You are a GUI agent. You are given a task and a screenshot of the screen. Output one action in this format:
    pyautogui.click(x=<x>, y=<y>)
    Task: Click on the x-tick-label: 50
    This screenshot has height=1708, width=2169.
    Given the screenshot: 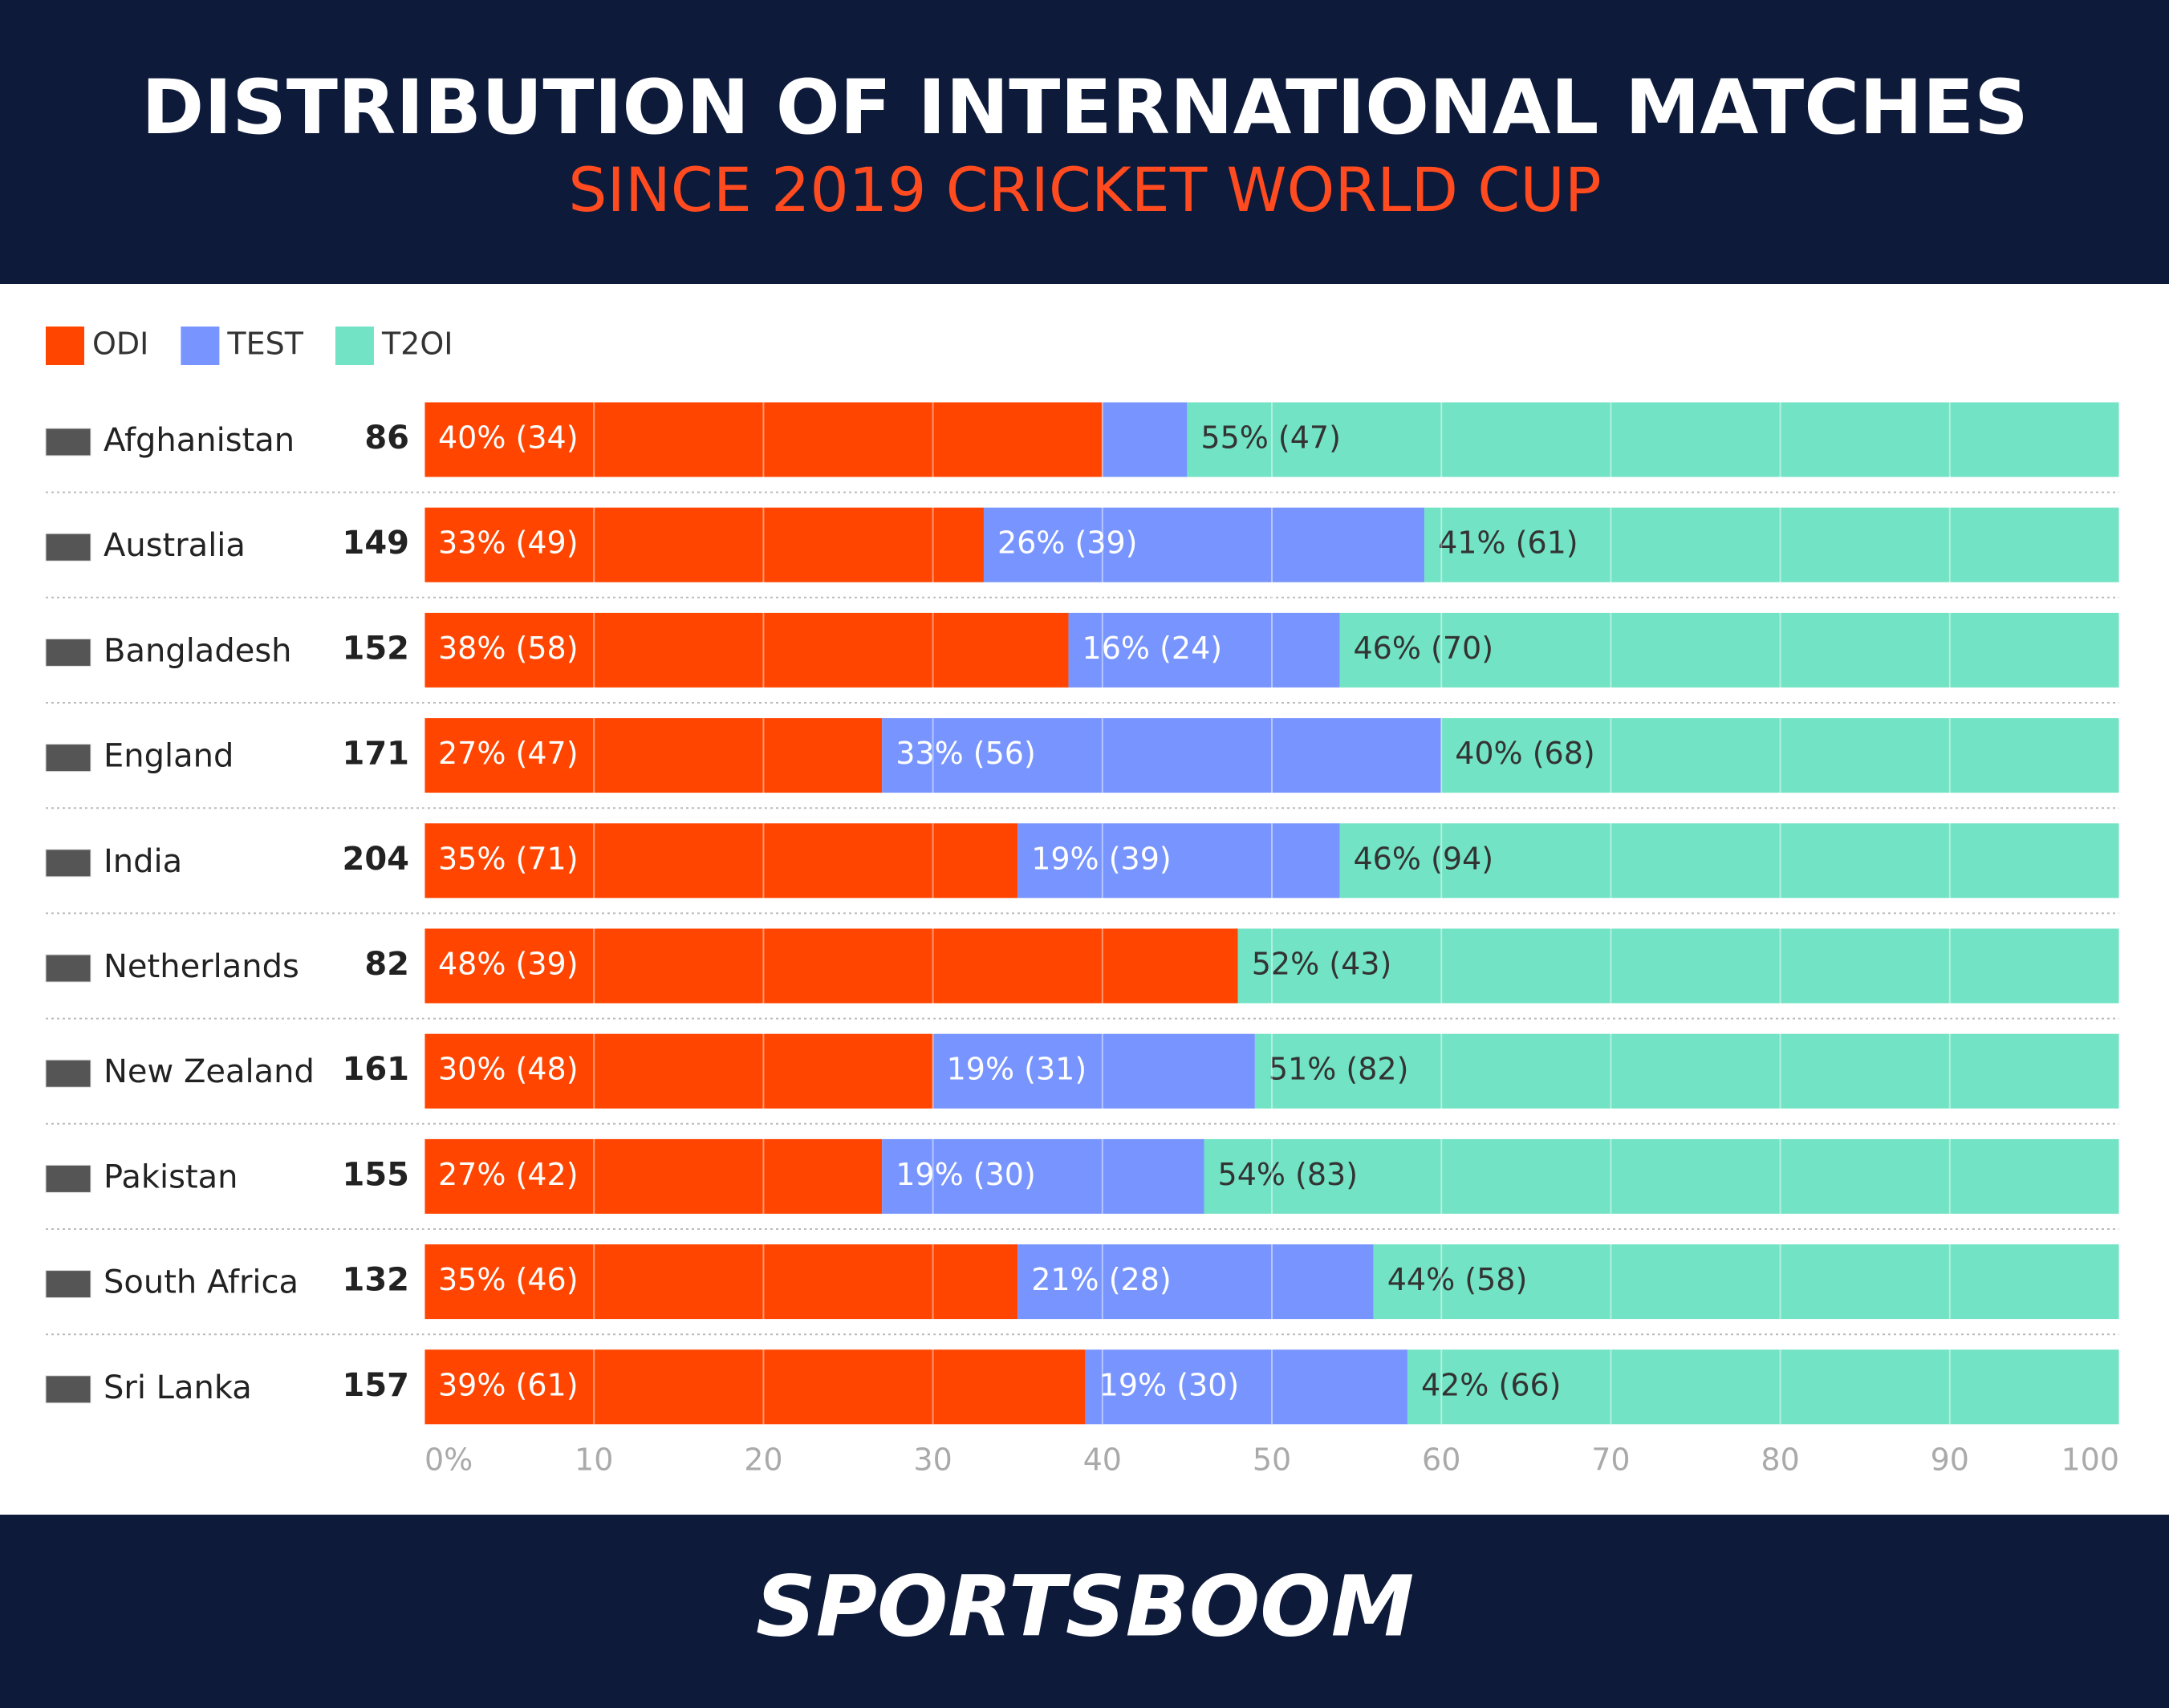 What is the action you would take?
    pyautogui.click(x=1272, y=1460)
    